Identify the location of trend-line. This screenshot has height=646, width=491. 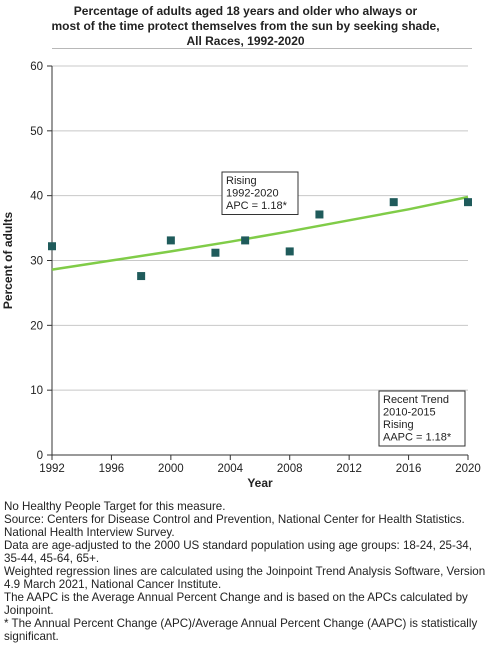
(260, 233).